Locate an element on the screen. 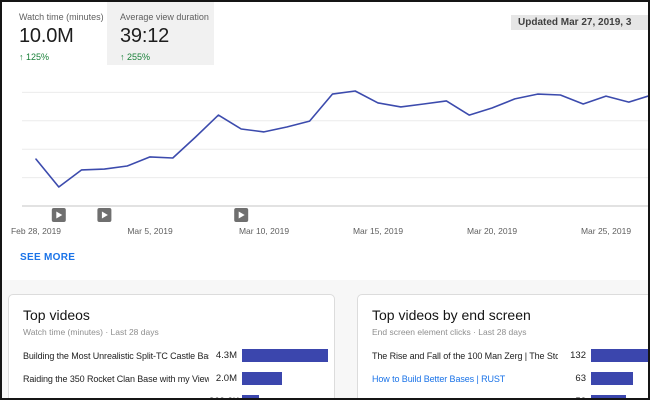 This screenshot has height=400, width=650. metric-change-value: 125% is located at coordinates (38, 57).